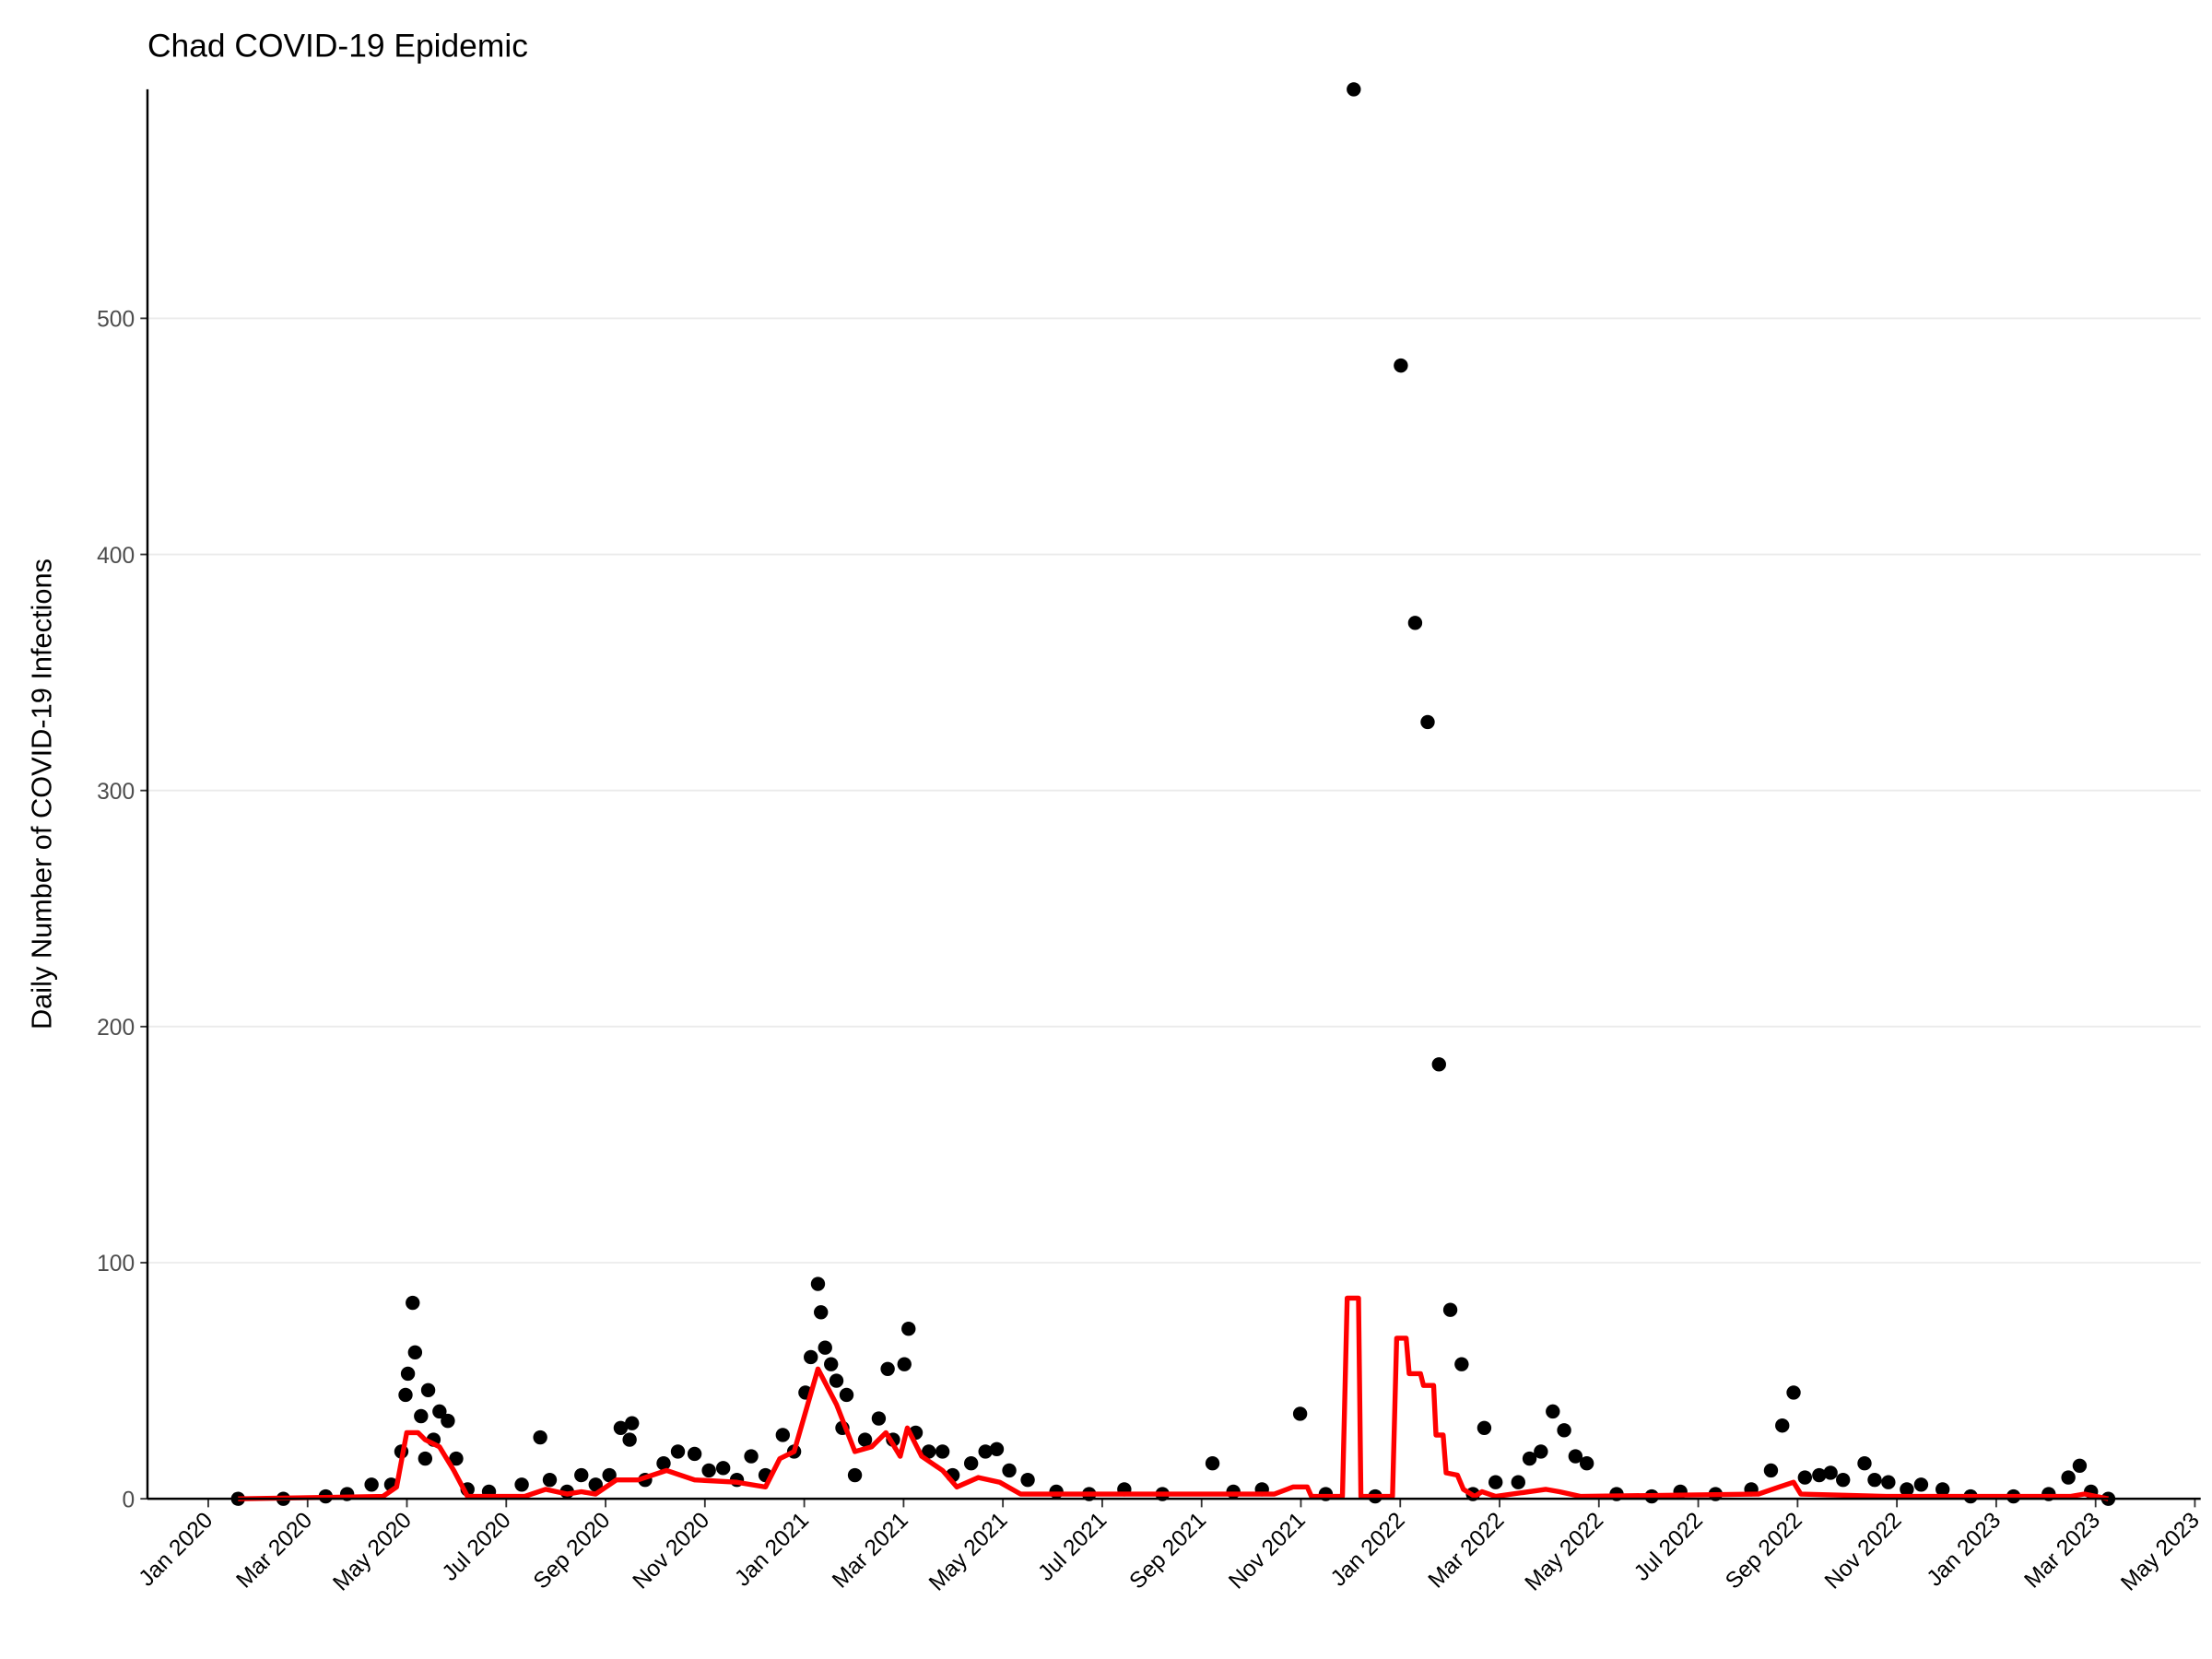  Describe the element at coordinates (1863, 1551) in the screenshot. I see `x-tick-label: Nov 2022` at that location.